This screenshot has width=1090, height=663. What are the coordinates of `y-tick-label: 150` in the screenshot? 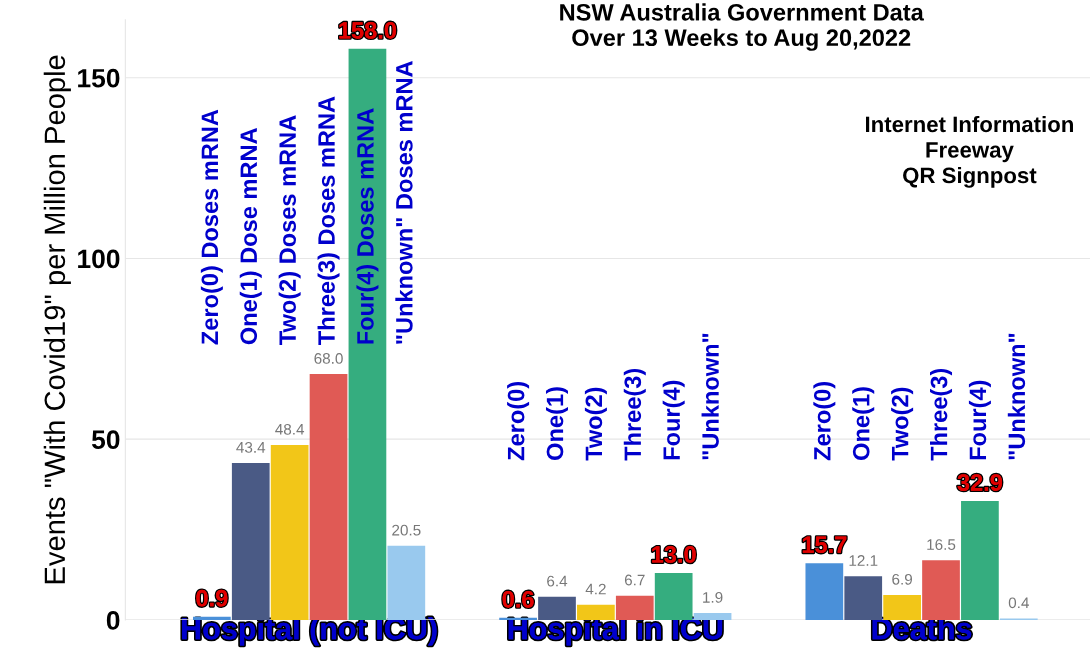 It's located at (99, 78).